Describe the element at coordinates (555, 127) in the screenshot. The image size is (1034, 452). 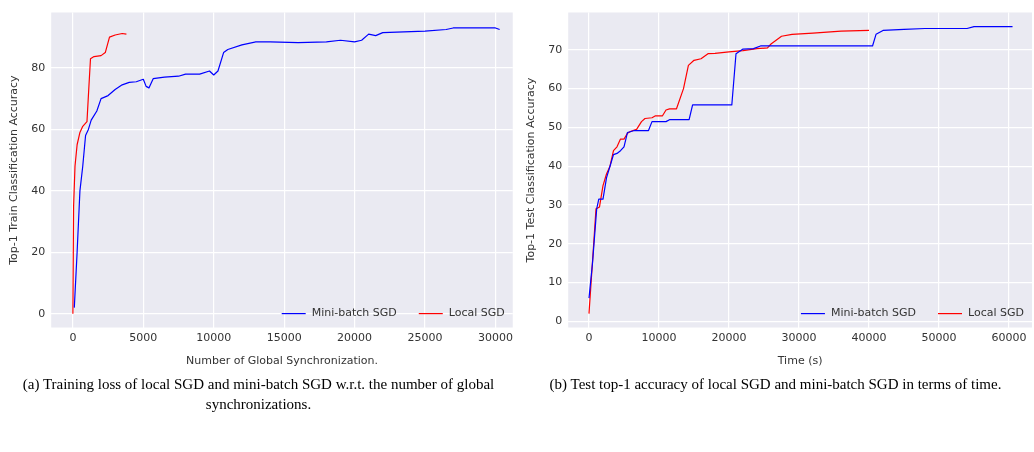
I see `y-tick-label: 50` at that location.